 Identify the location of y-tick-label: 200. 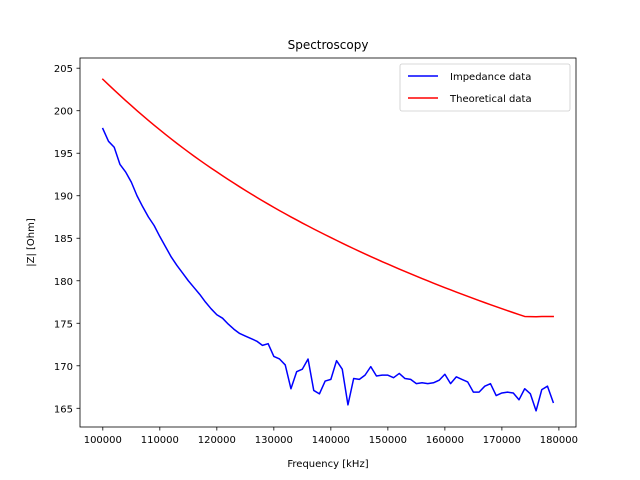
(63, 112).